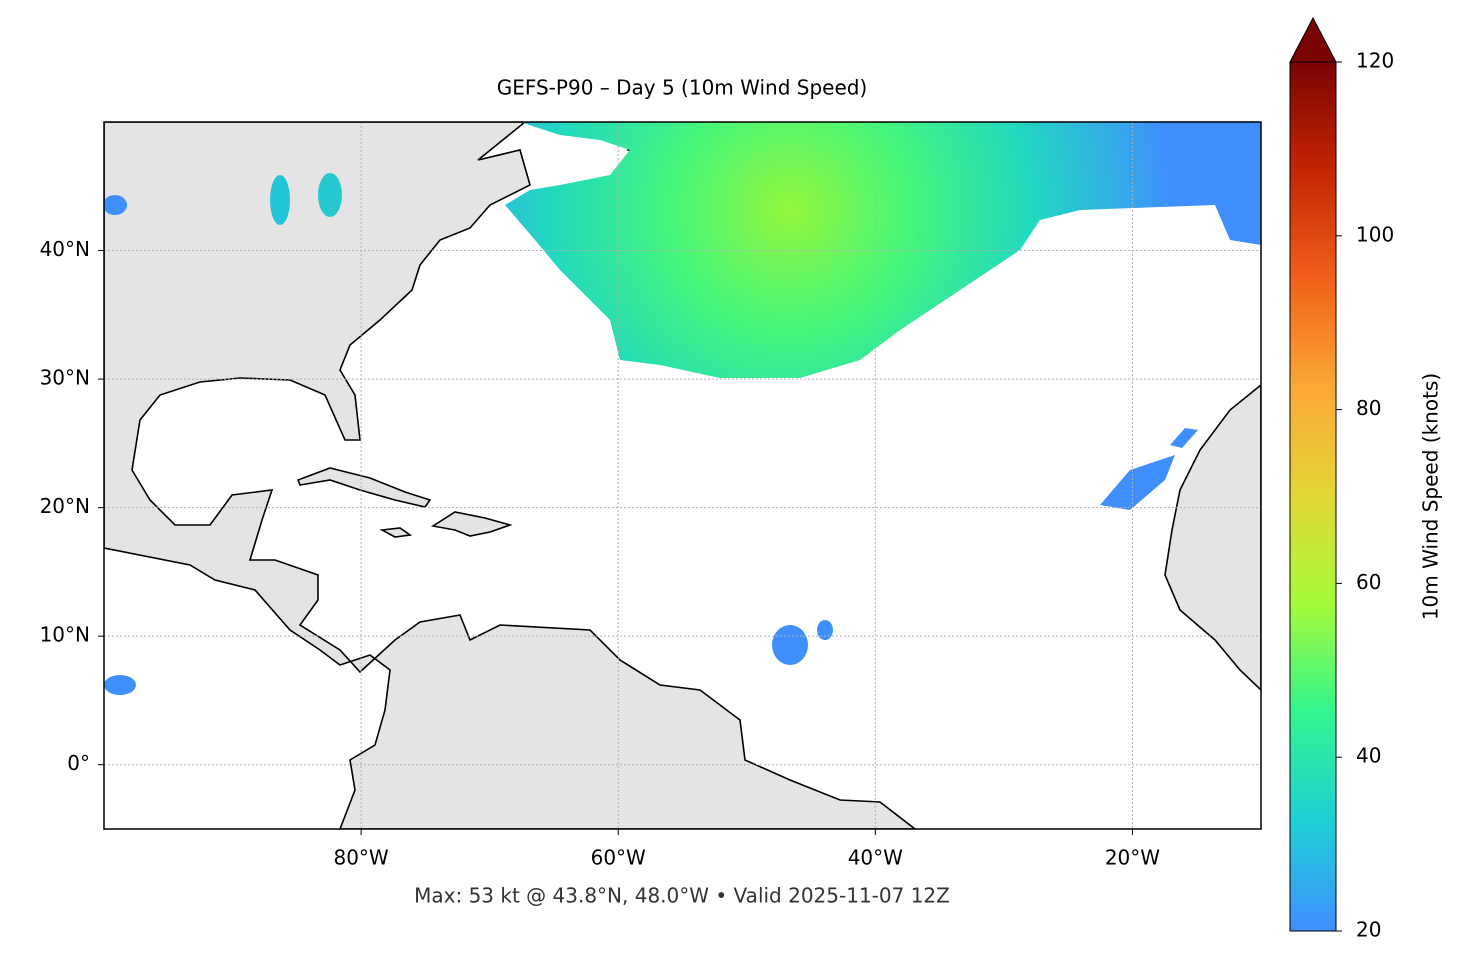 Image resolution: width=1466 pixels, height=969 pixels. Describe the element at coordinates (1313, 39) in the screenshot. I see `colorbar-extend` at that location.